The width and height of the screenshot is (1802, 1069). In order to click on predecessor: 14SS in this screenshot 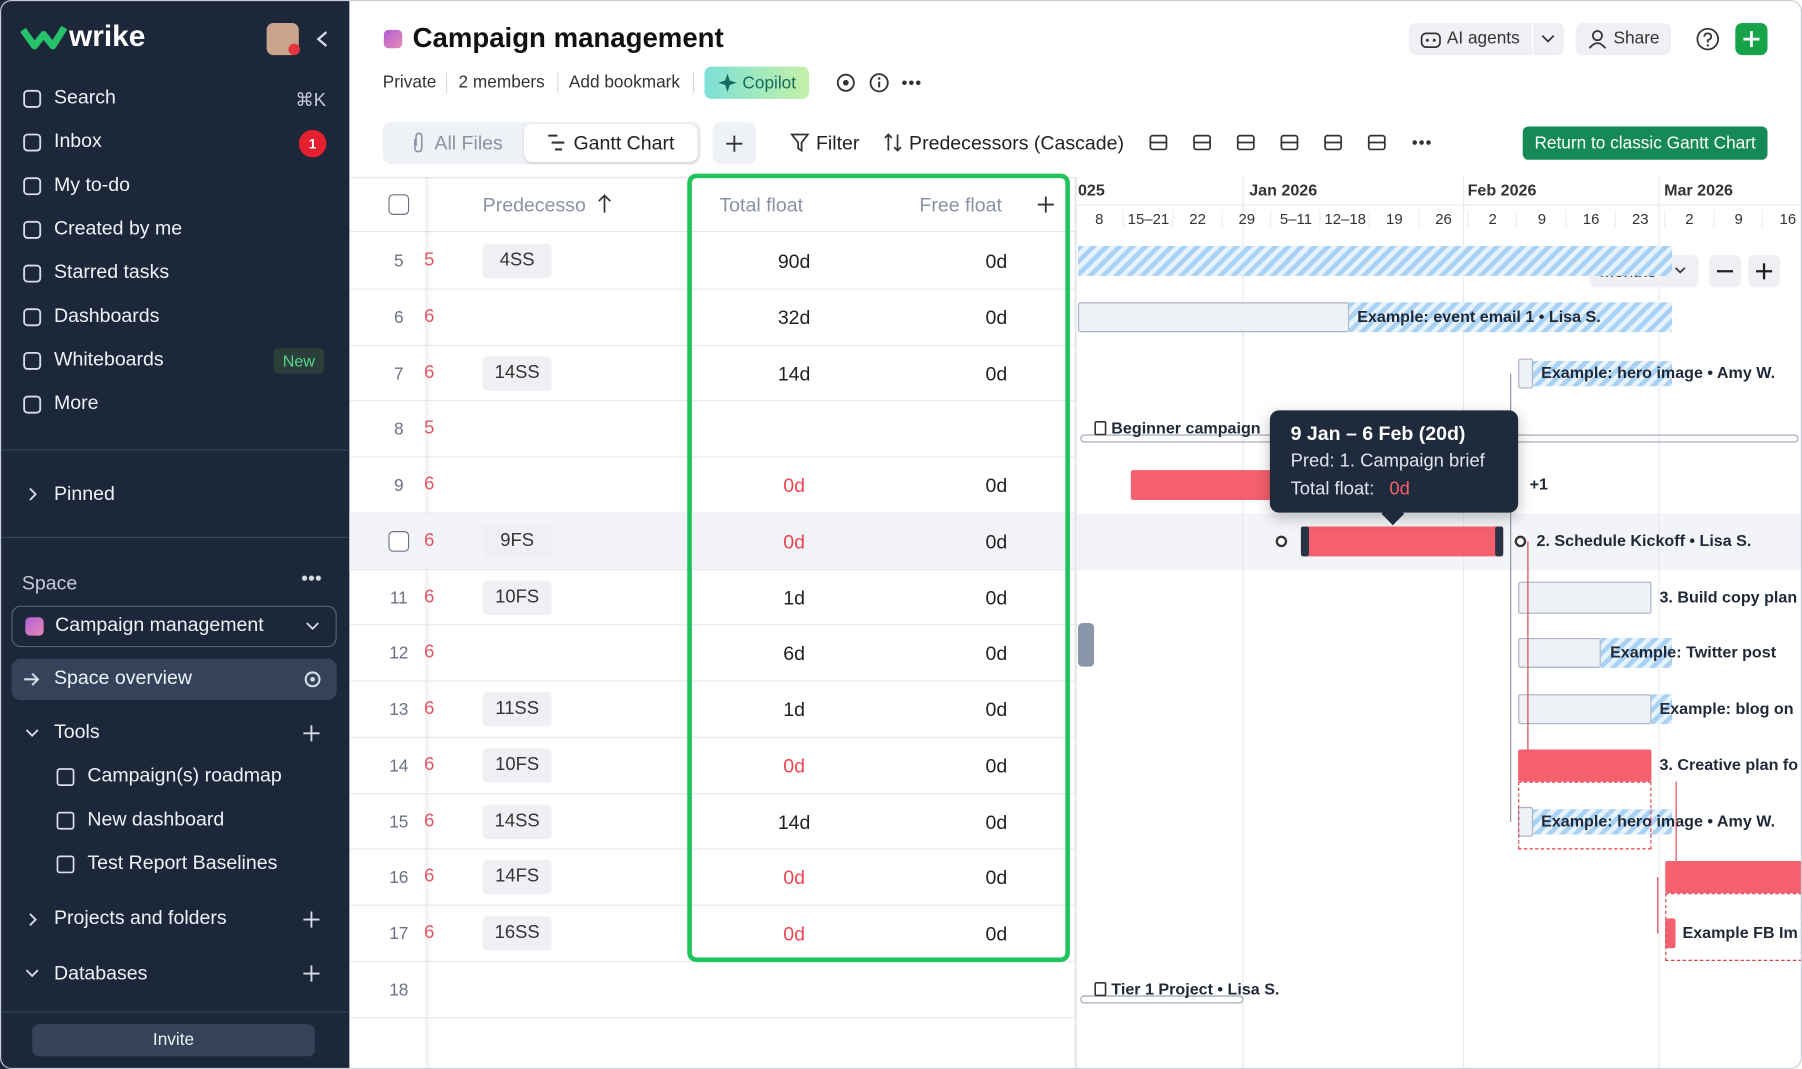, I will do `click(517, 373)`.